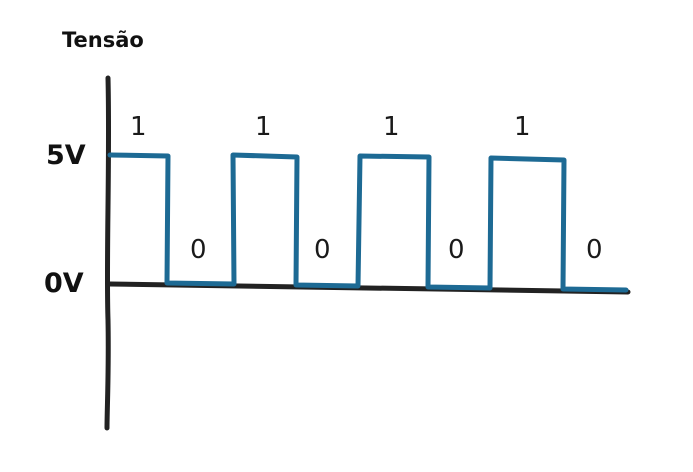 The width and height of the screenshot is (693, 472). Describe the element at coordinates (66, 155) in the screenshot. I see `level-label-5v: 5V` at that location.